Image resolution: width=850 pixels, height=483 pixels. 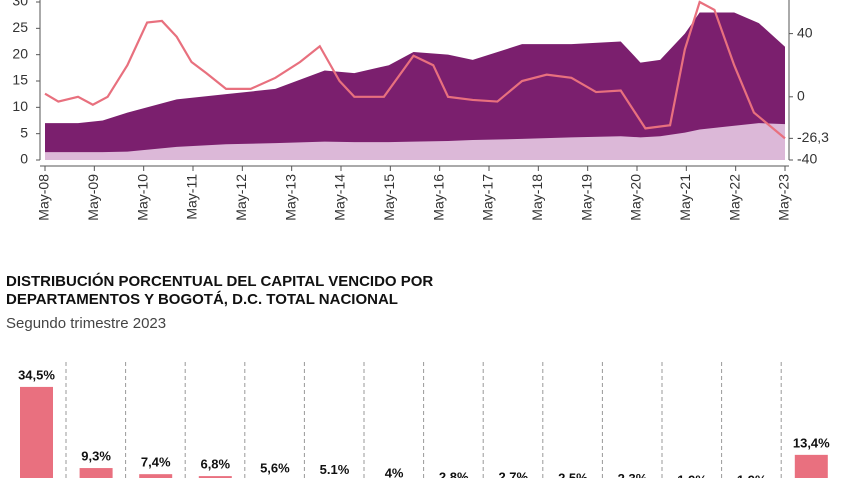 I want to click on y2-tick-label: 40, so click(x=805, y=32).